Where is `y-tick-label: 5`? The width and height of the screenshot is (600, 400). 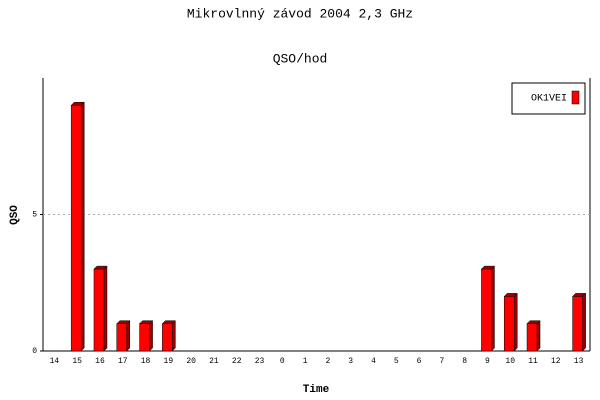 y-tick-label: 5 is located at coordinates (34, 215).